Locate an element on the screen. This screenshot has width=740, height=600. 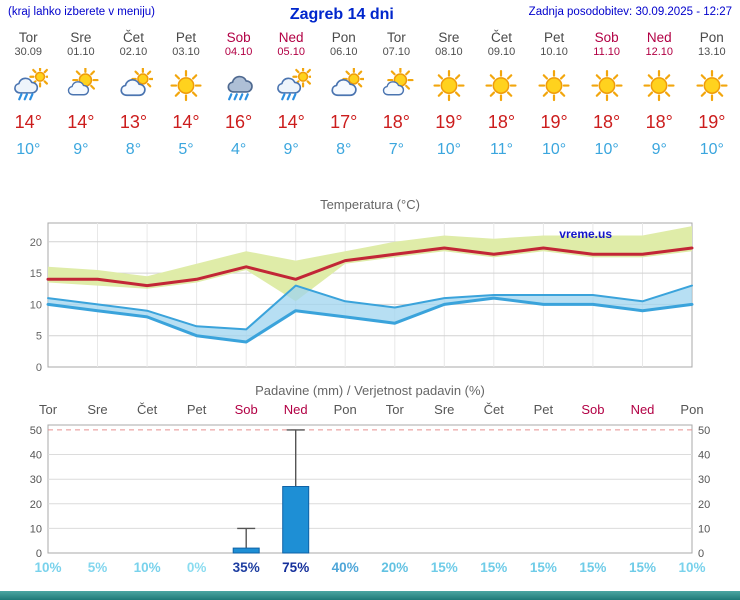
weather-icon-showers is located at coordinates (31, 84).